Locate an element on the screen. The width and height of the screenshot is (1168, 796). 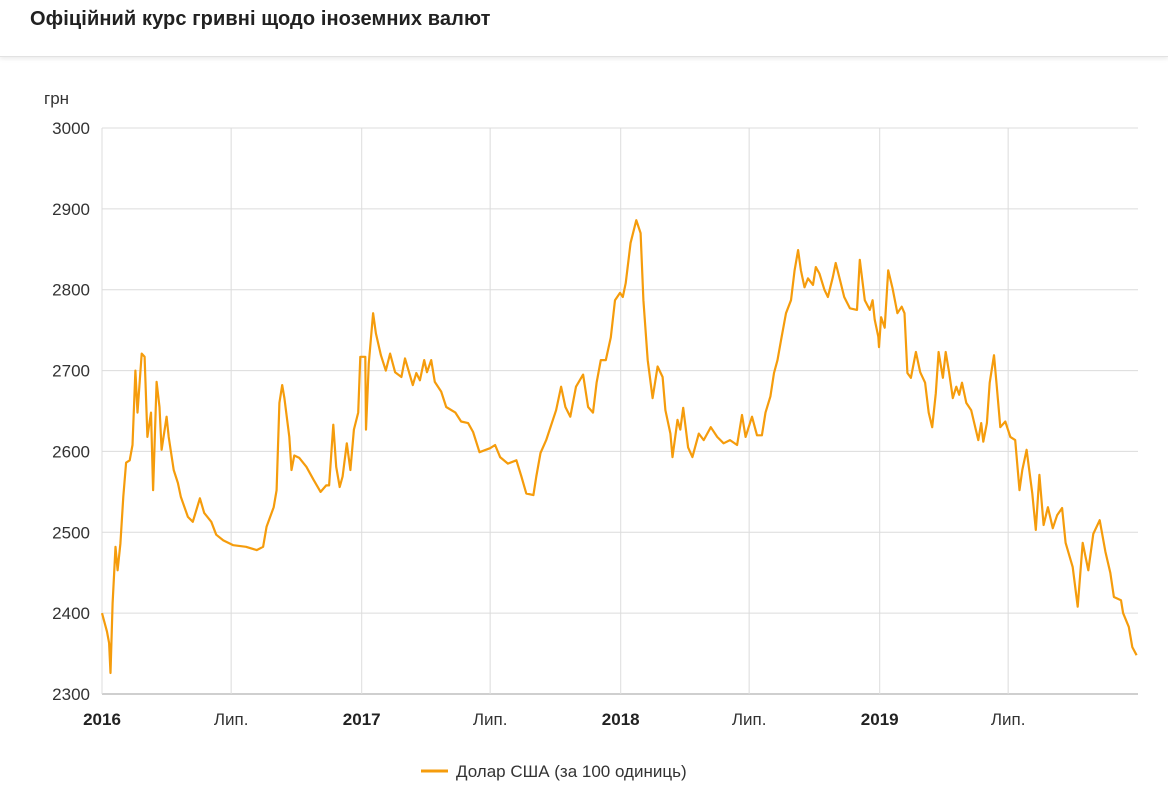
x-tick-label: 2017 is located at coordinates (362, 719).